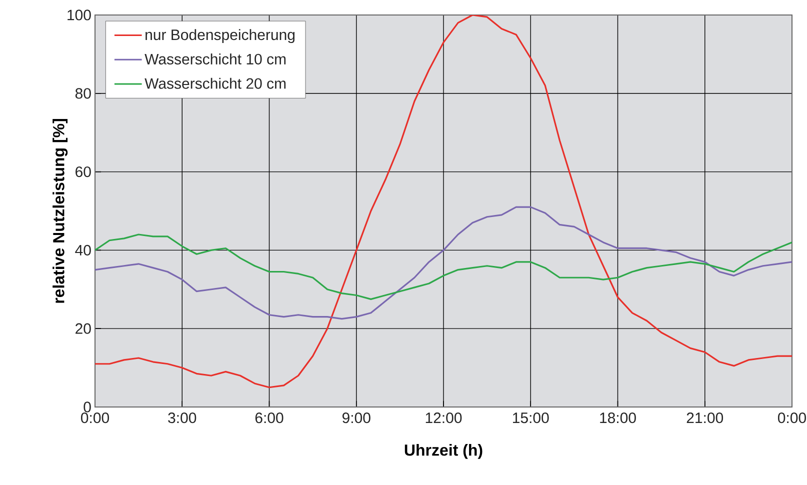  Describe the element at coordinates (83, 250) in the screenshot. I see `y-tick-label: 40` at that location.